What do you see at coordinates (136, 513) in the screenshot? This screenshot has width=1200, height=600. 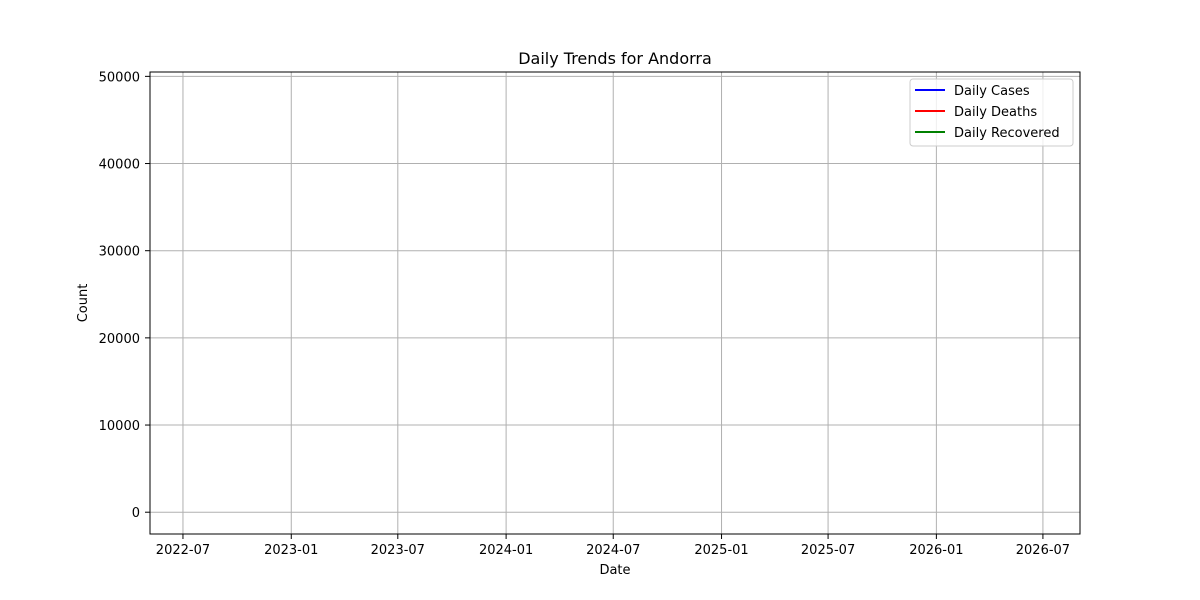 I see `y-tick-label: 0` at bounding box center [136, 513].